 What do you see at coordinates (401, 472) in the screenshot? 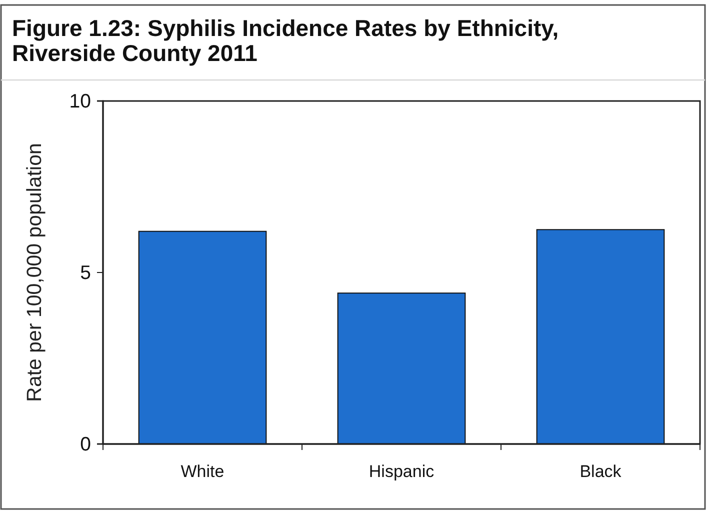
I see `x-tick-label: Hispanic` at bounding box center [401, 472].